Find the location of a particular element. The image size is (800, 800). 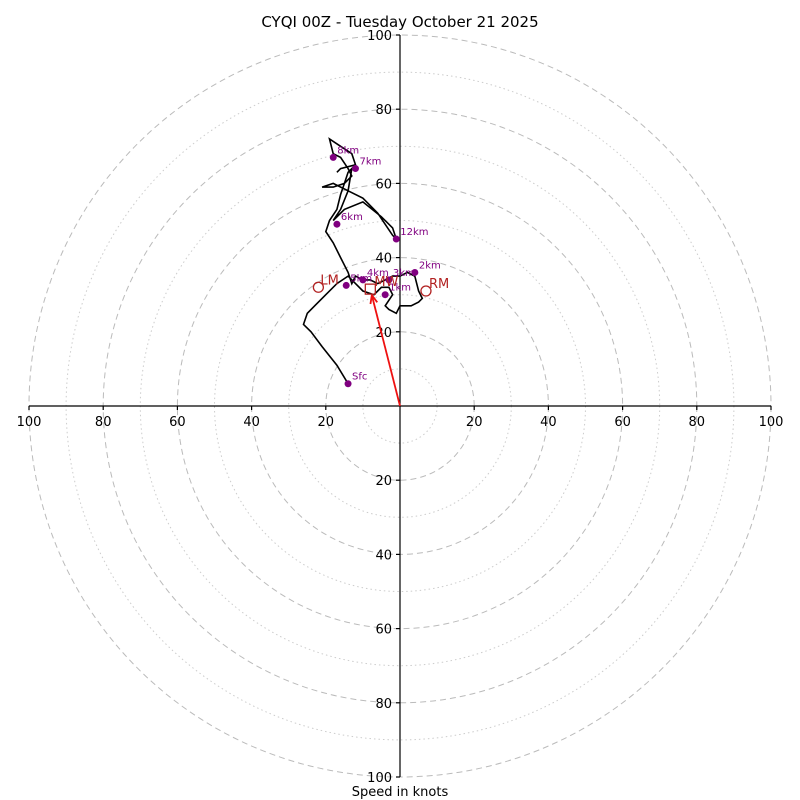

mean-wind-label: MW is located at coordinates (386, 282).